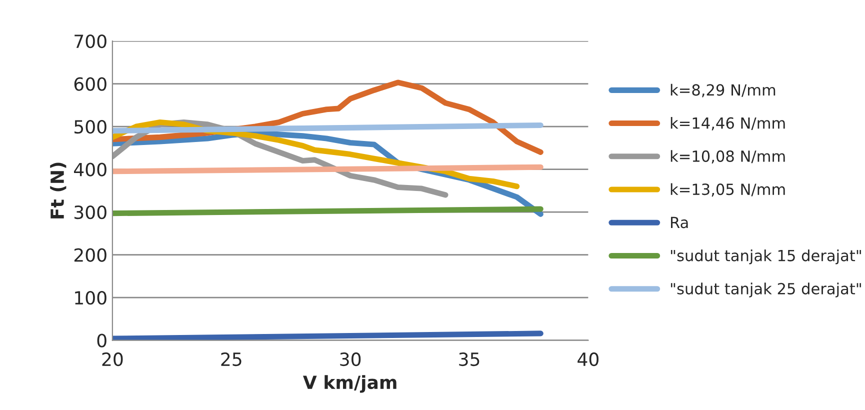 This screenshot has width=865, height=410. Describe the element at coordinates (679, 222) in the screenshot. I see `legend-label: Ra` at that location.